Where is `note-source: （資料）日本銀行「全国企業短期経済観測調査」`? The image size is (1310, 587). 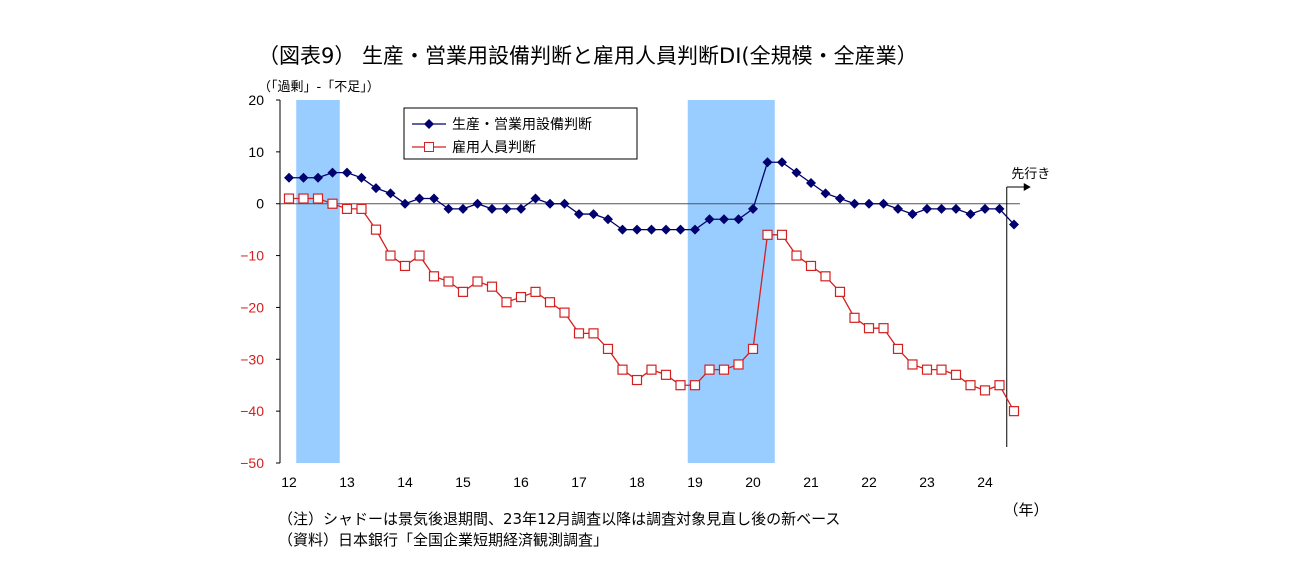 note-source: （資料）日本銀行「全国企業短期経済観測調査」 is located at coordinates (443, 540).